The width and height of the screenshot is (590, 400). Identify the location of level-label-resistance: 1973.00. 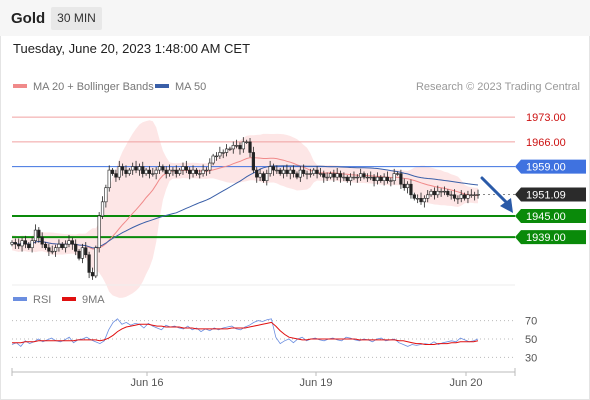
(546, 118).